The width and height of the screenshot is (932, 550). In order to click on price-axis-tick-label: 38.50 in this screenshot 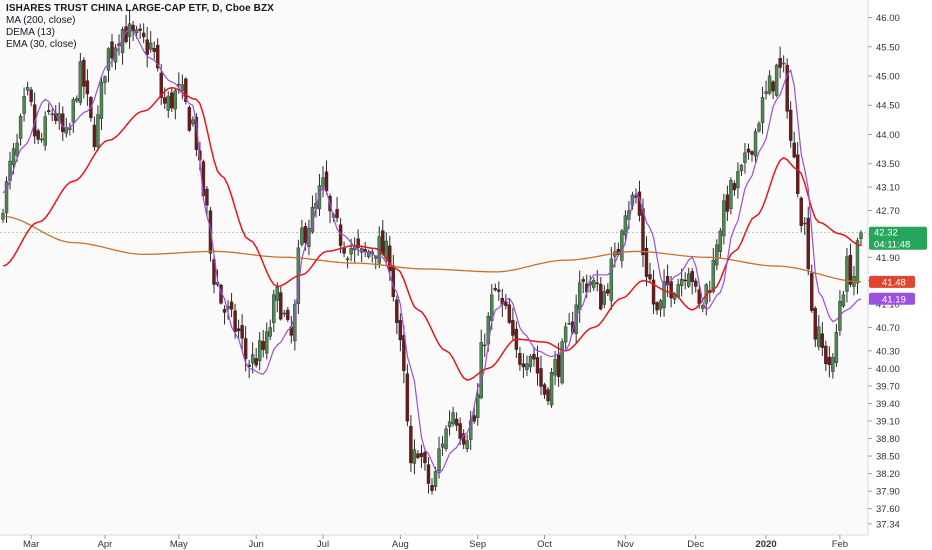, I will do `click(888, 457)`.